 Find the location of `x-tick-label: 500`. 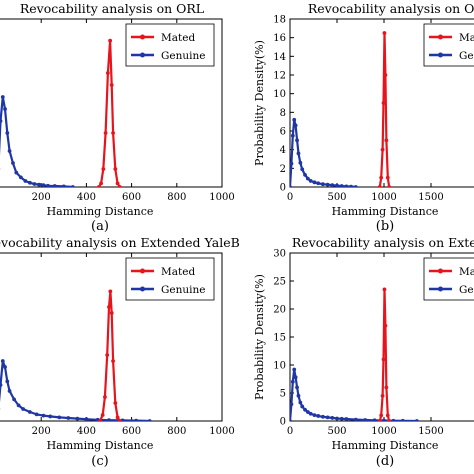

x-tick-label: 500 is located at coordinates (336, 197).